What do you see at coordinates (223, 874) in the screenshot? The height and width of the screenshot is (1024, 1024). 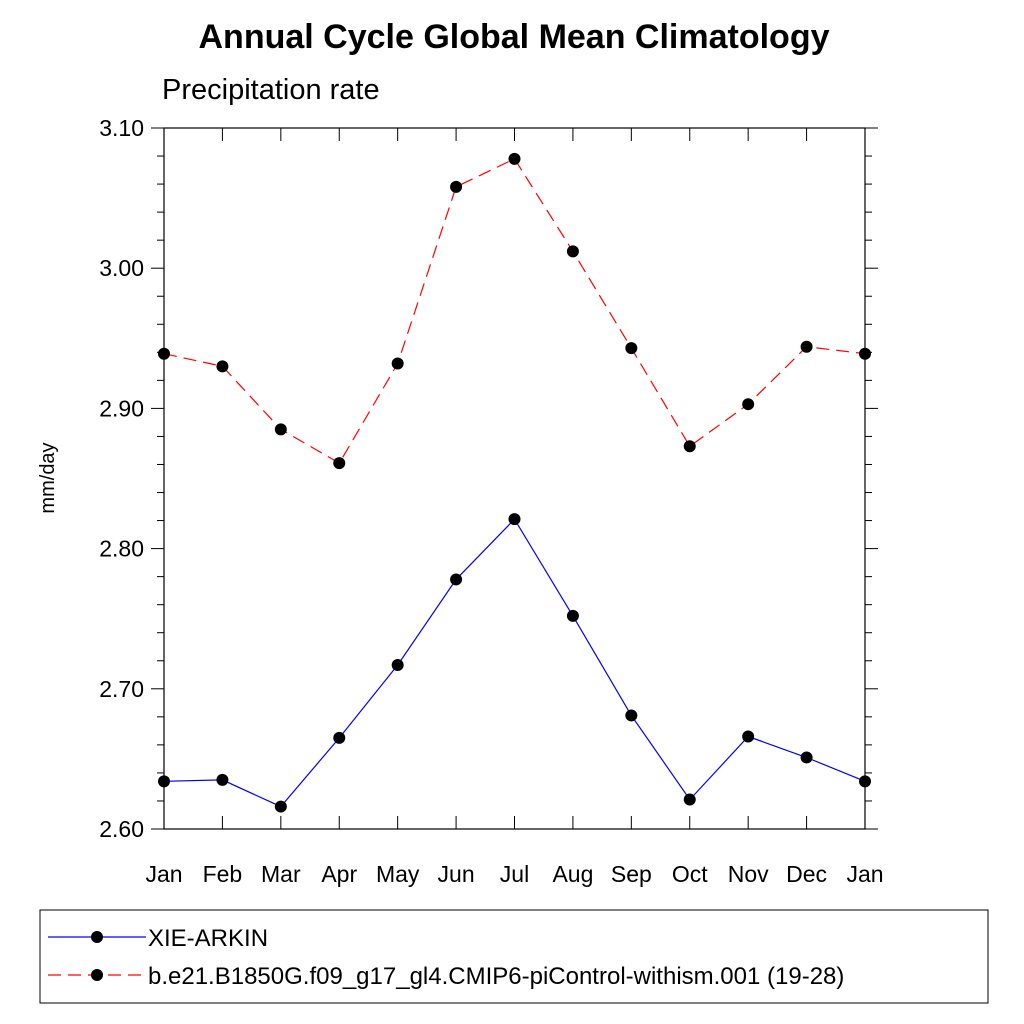 I see `x-tick-label: Feb` at bounding box center [223, 874].